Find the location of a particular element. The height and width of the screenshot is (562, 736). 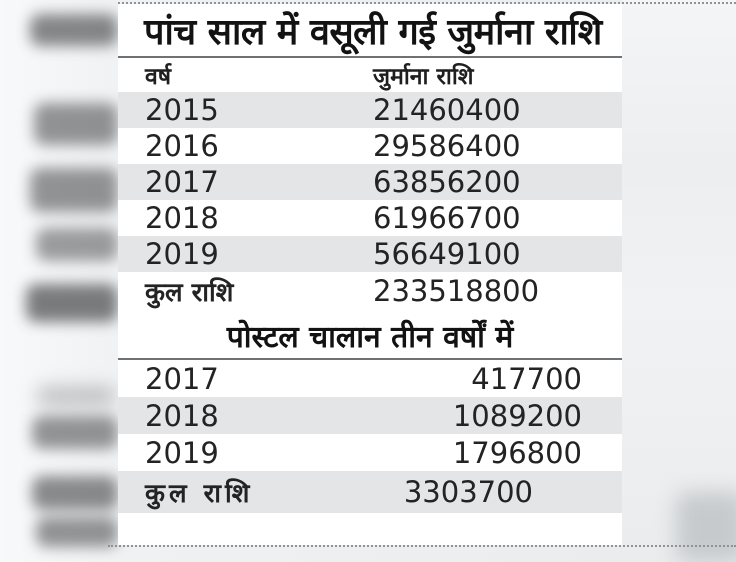

amount-cell: 417700 is located at coordinates (526, 378).